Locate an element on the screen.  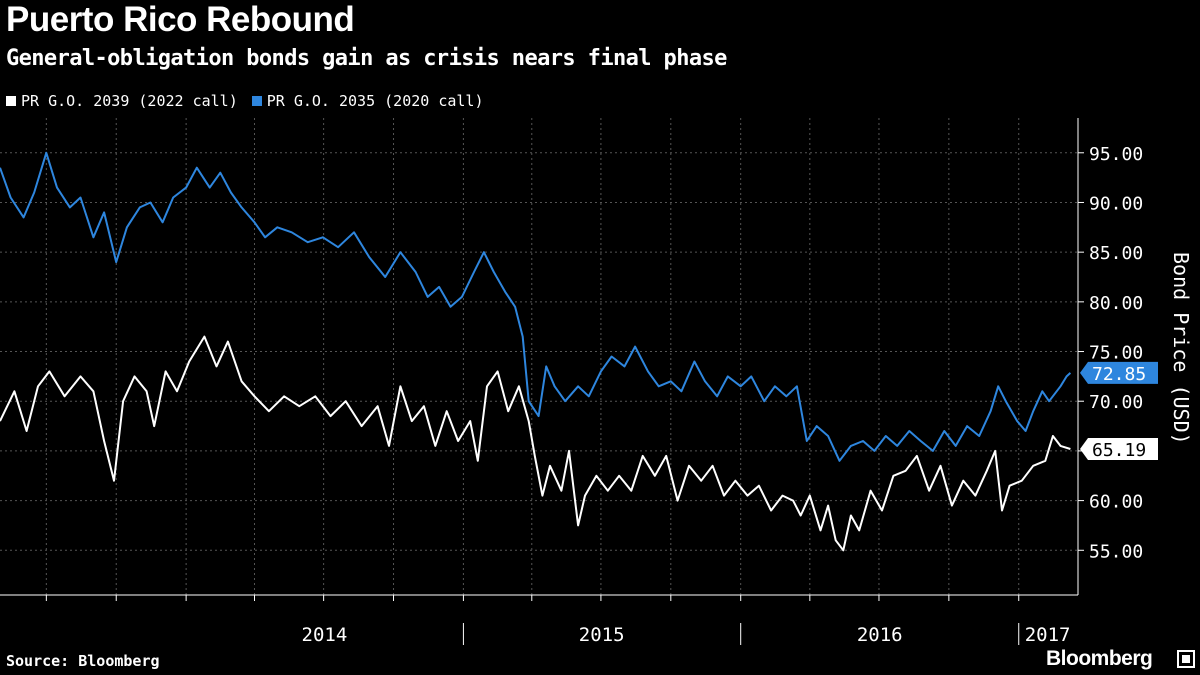
x-tick-label: 2015 is located at coordinates (602, 635).